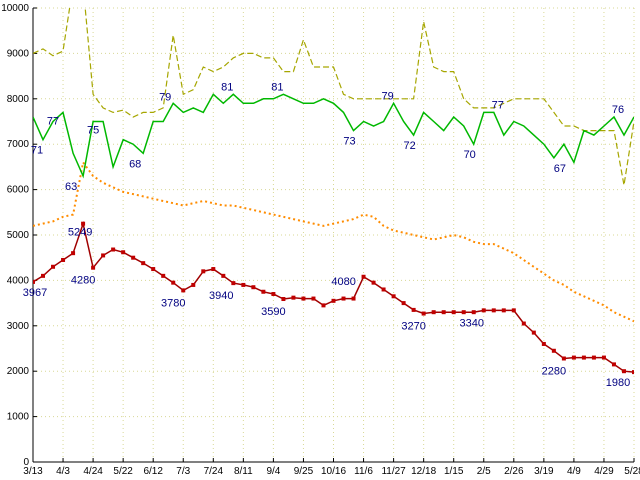 The width and height of the screenshot is (640, 480). What do you see at coordinates (618, 383) in the screenshot?
I see `annotation-label: 1980` at bounding box center [618, 383].